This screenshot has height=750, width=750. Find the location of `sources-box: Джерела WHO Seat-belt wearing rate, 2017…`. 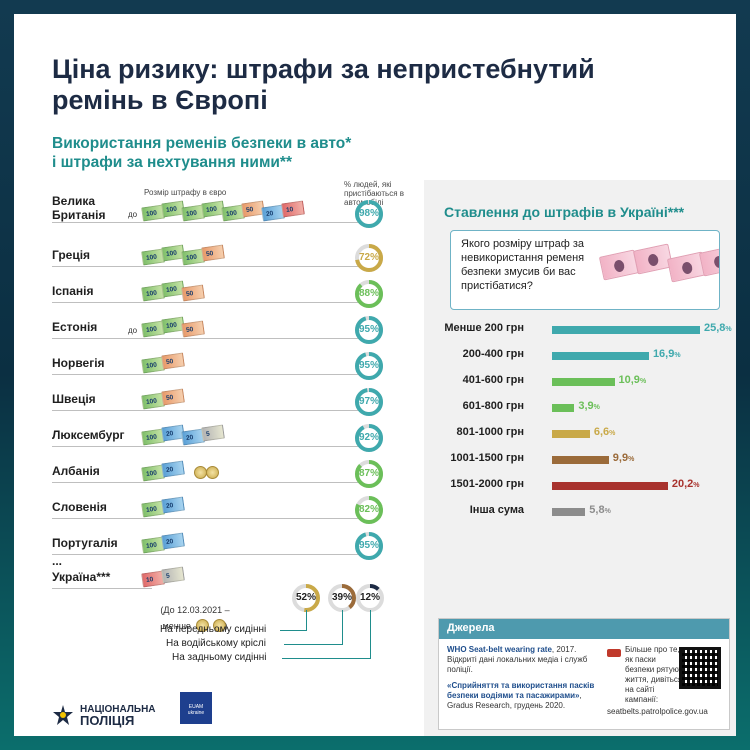

sources-box: Джерела WHO Seat-belt wearing rate, 2017… is located at coordinates (584, 674).